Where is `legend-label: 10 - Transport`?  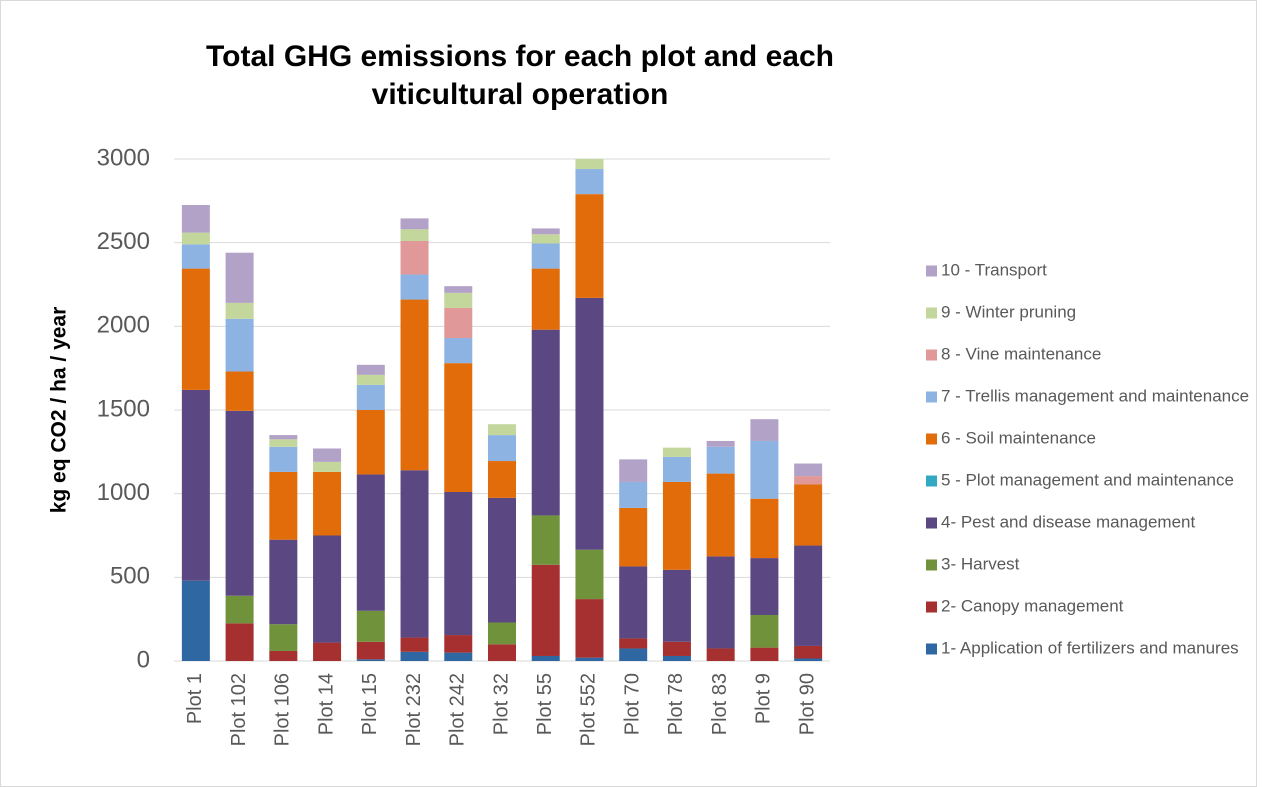
legend-label: 10 - Transport is located at coordinates (994, 269).